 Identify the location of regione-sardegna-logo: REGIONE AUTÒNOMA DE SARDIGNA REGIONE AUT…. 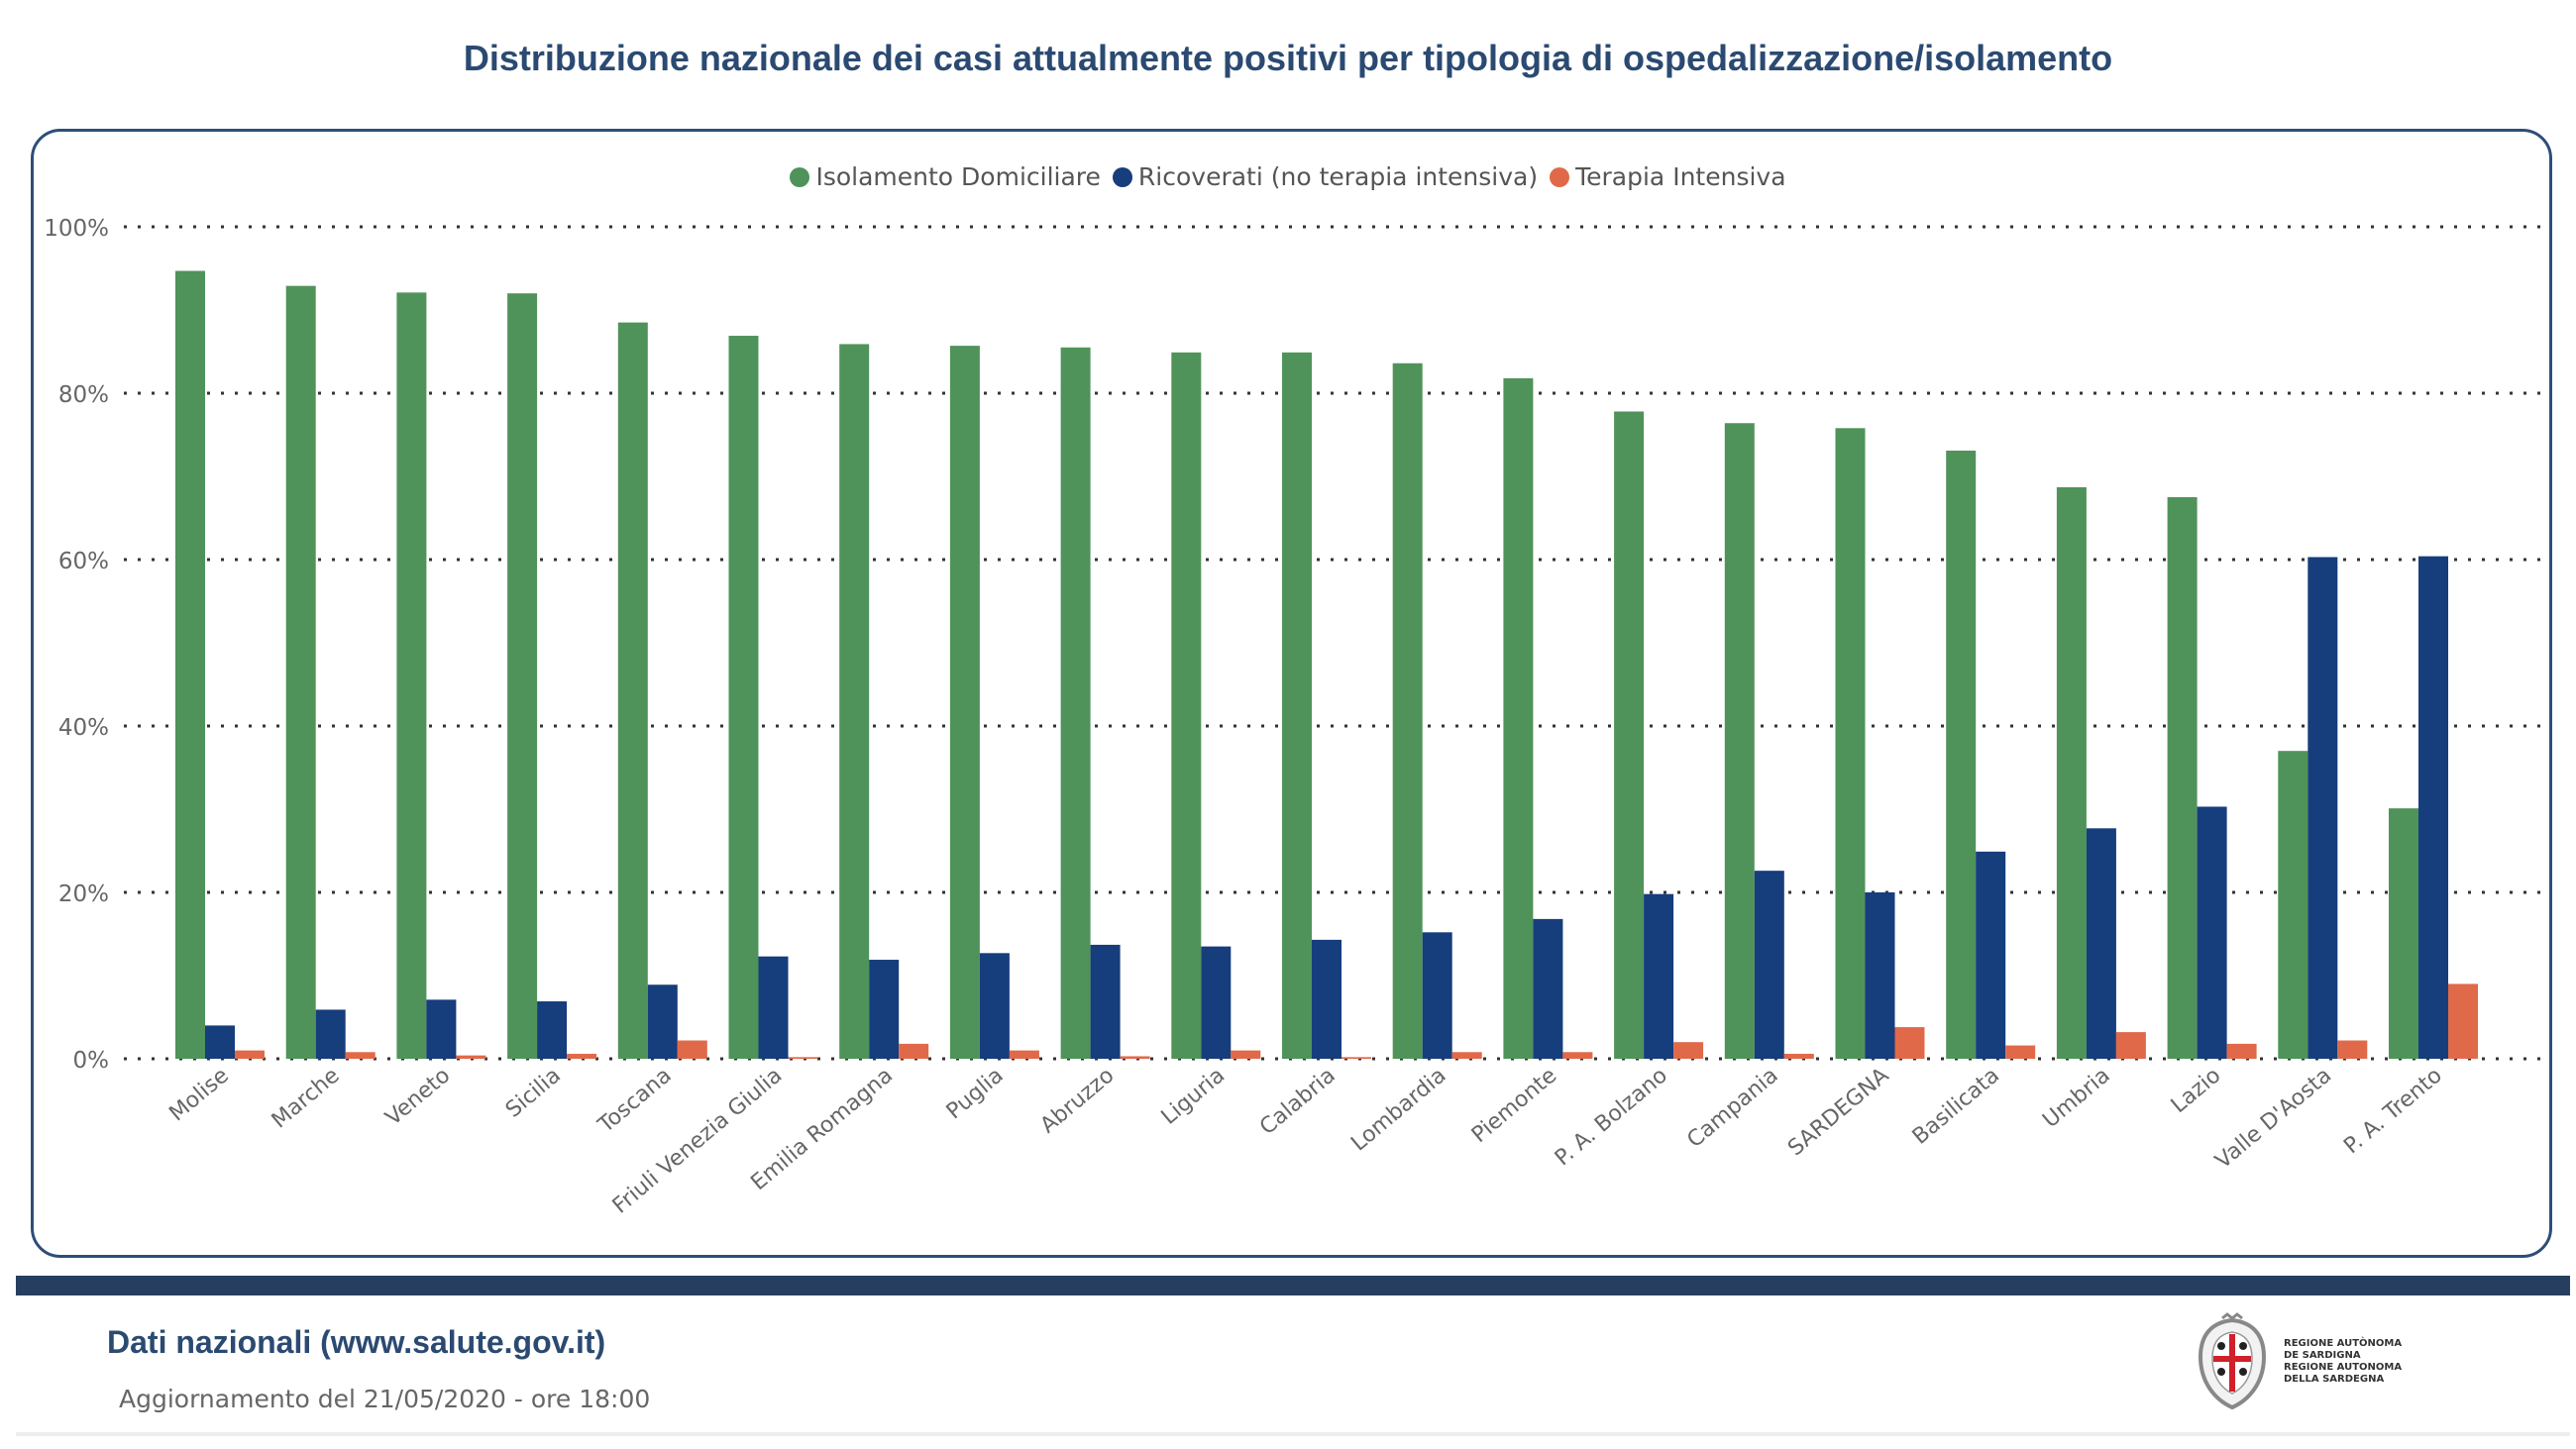
(2297, 1361).